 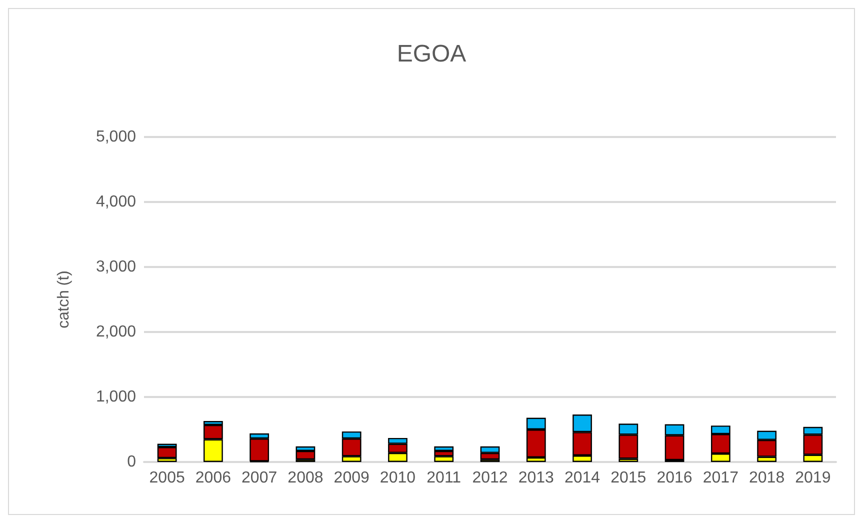 I want to click on x-tick-label: 2016, so click(x=674, y=478).